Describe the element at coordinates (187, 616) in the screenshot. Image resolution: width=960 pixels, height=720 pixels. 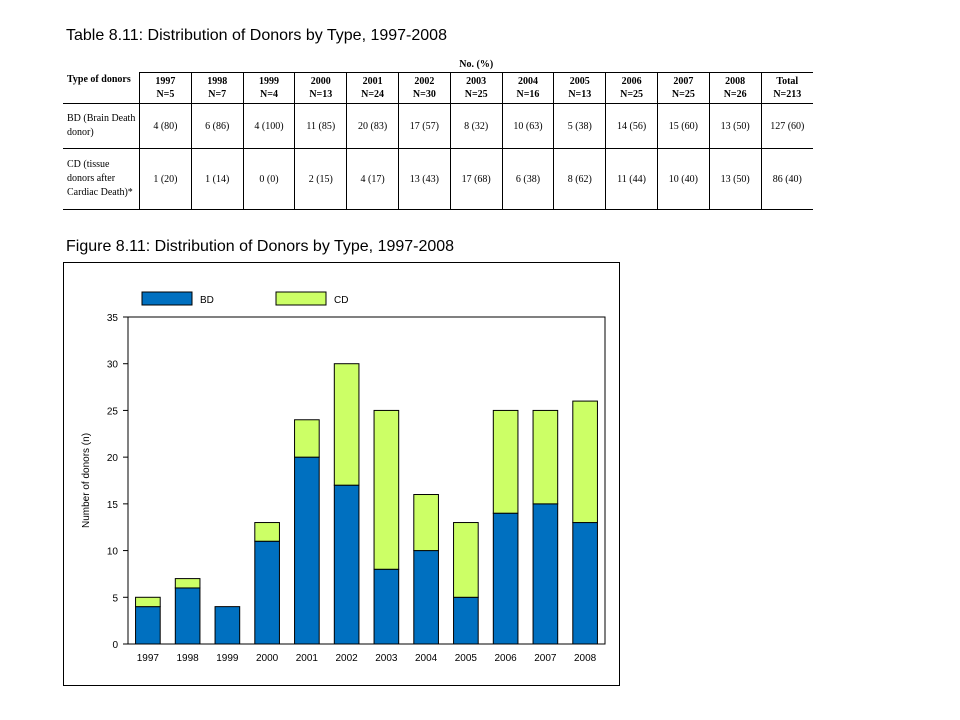
I see `bar-bd-1998` at that location.